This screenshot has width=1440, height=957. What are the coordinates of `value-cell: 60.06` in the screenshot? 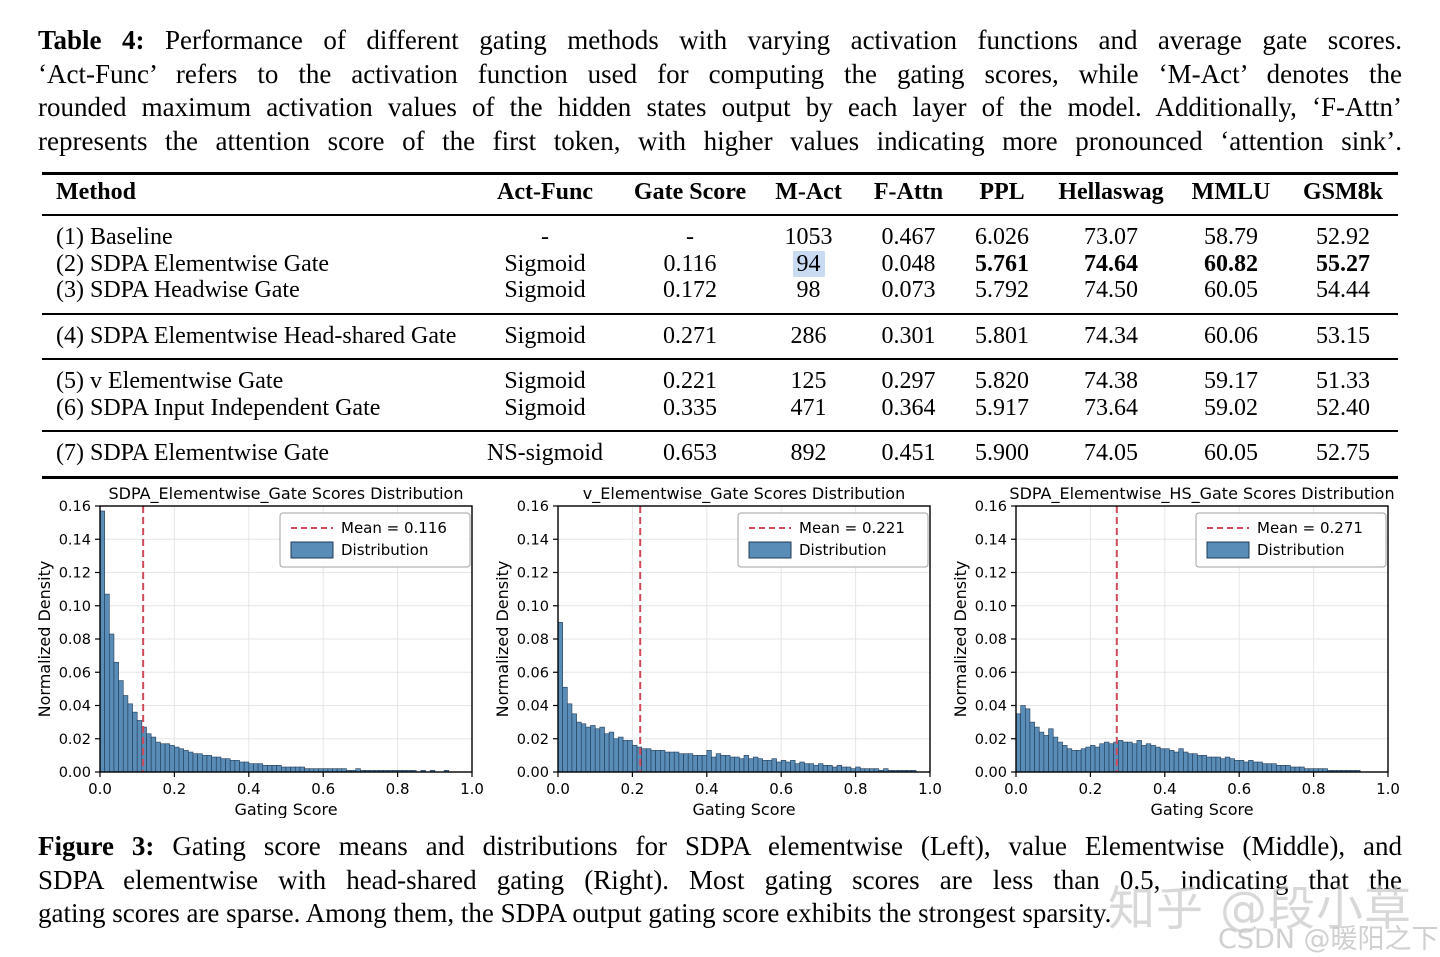 It's located at (1231, 335).